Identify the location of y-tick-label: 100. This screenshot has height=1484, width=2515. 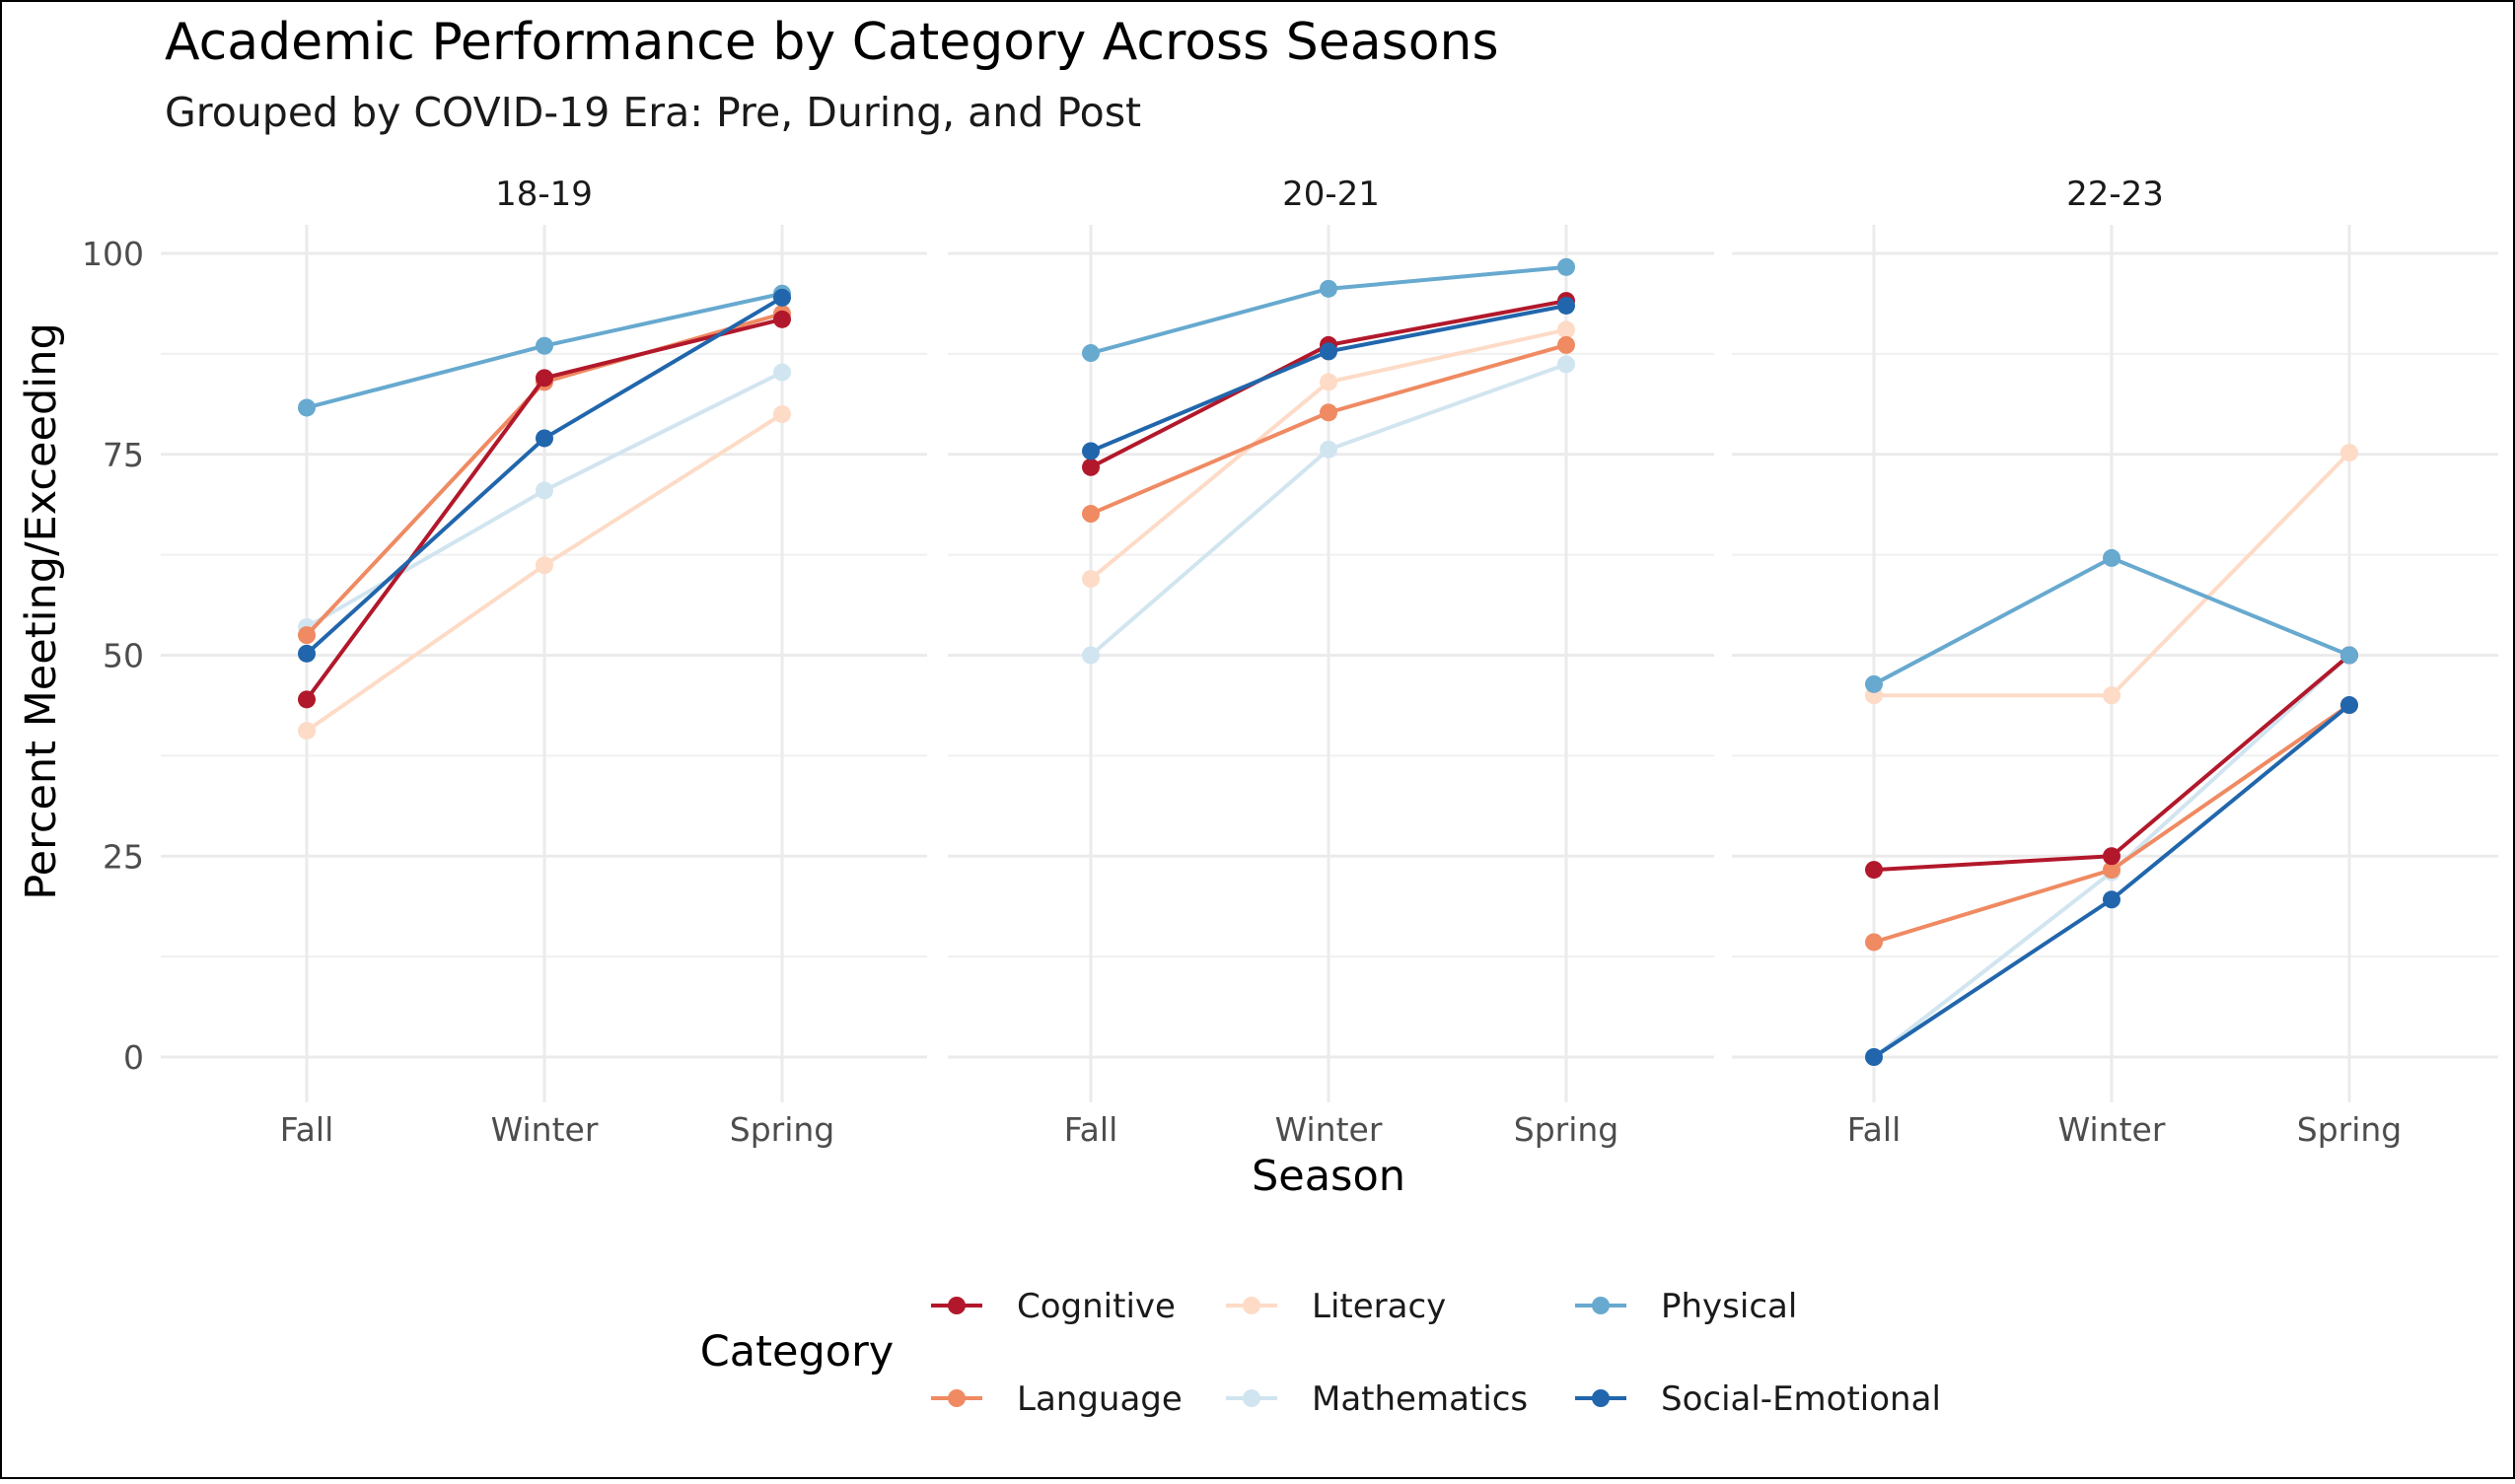
(113, 254).